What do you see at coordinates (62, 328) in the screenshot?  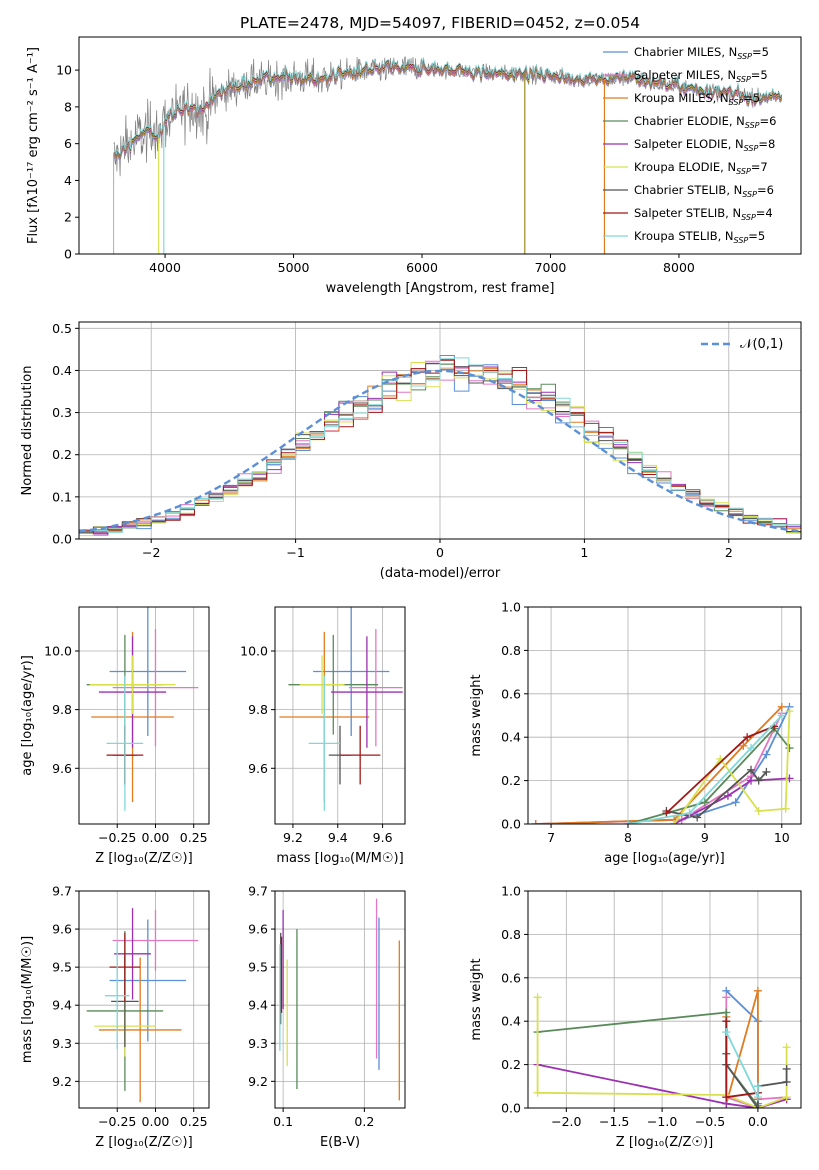 I see `y-tick-label: 0.5` at bounding box center [62, 328].